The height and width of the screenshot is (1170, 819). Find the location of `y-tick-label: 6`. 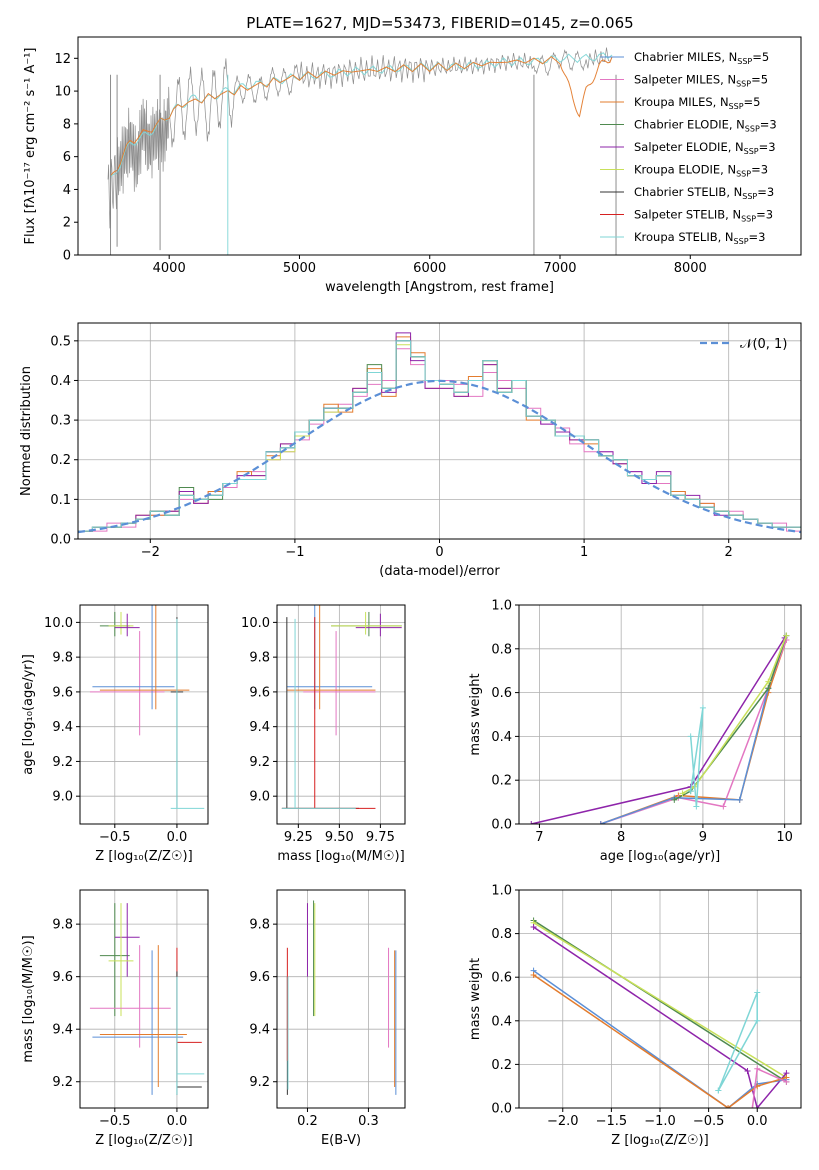

y-tick-label: 6 is located at coordinates (67, 157).